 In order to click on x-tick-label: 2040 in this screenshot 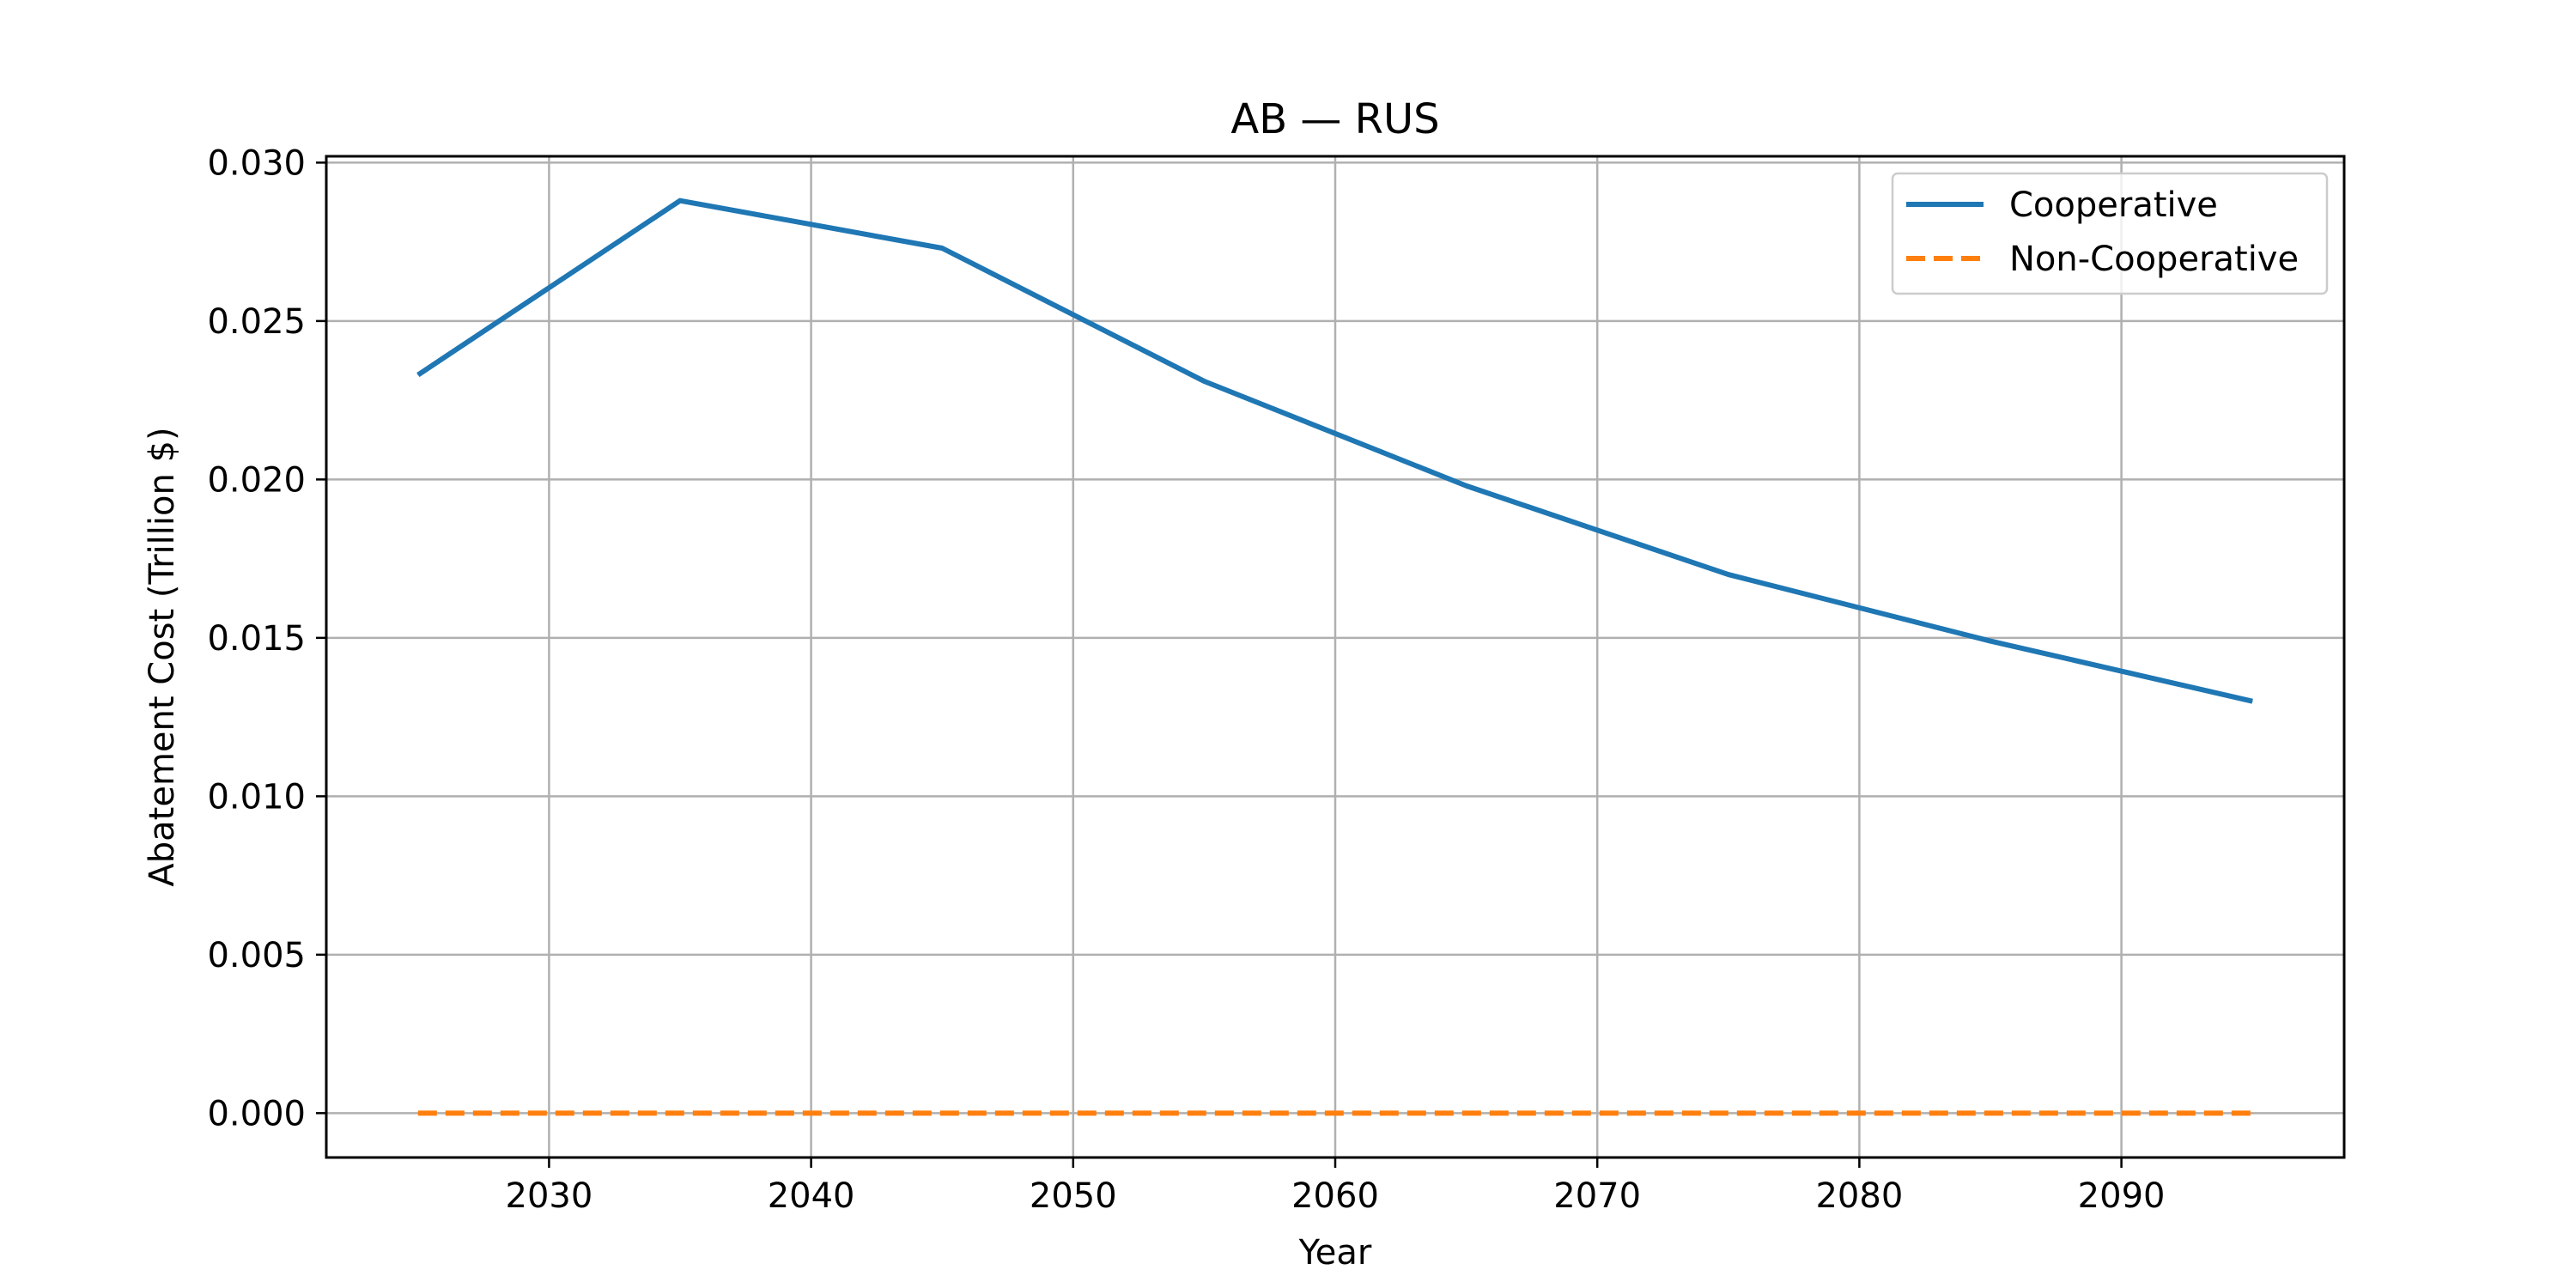, I will do `click(812, 1196)`.